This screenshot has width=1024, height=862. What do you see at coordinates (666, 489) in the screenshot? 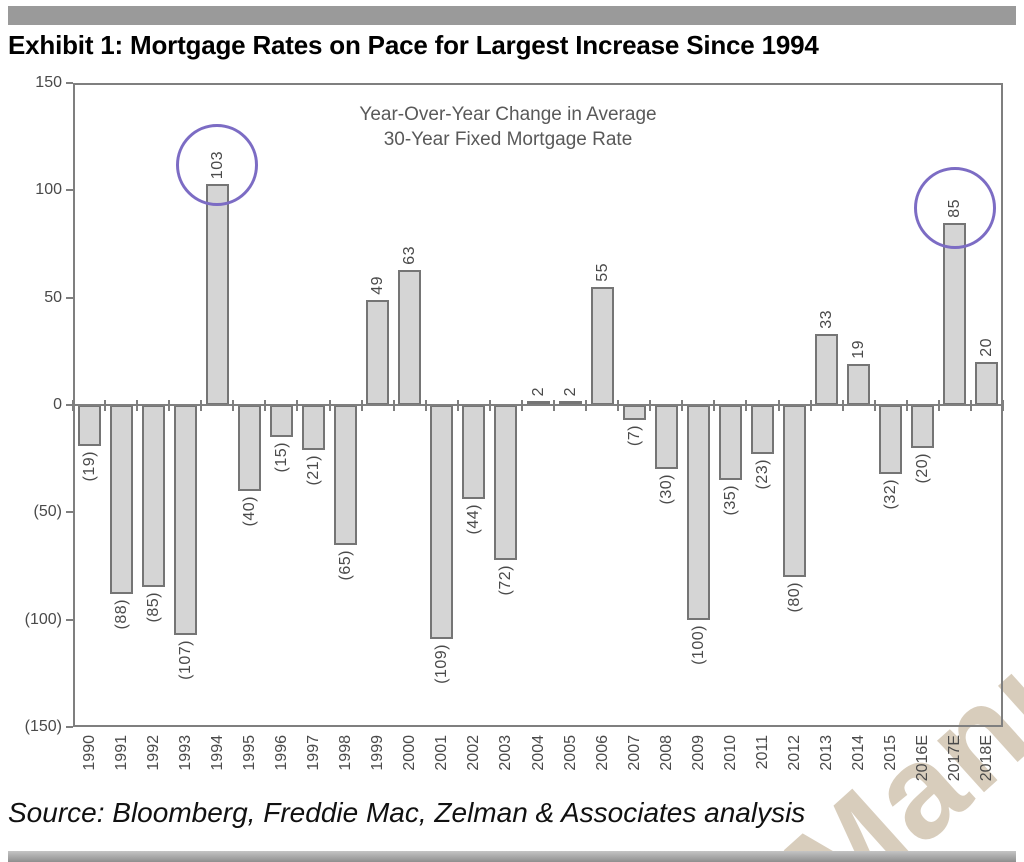
I see `data-label-2008: (30)` at bounding box center [666, 489].